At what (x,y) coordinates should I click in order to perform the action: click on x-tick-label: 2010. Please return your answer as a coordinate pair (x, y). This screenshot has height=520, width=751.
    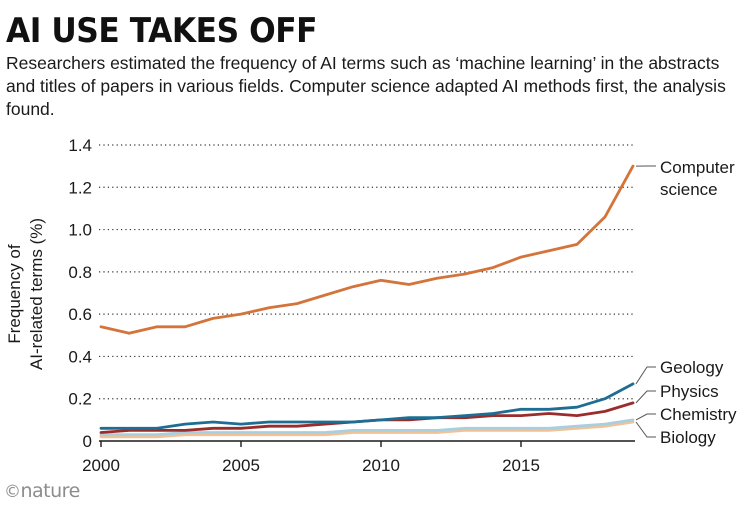
    Looking at the image, I should click on (381, 465).